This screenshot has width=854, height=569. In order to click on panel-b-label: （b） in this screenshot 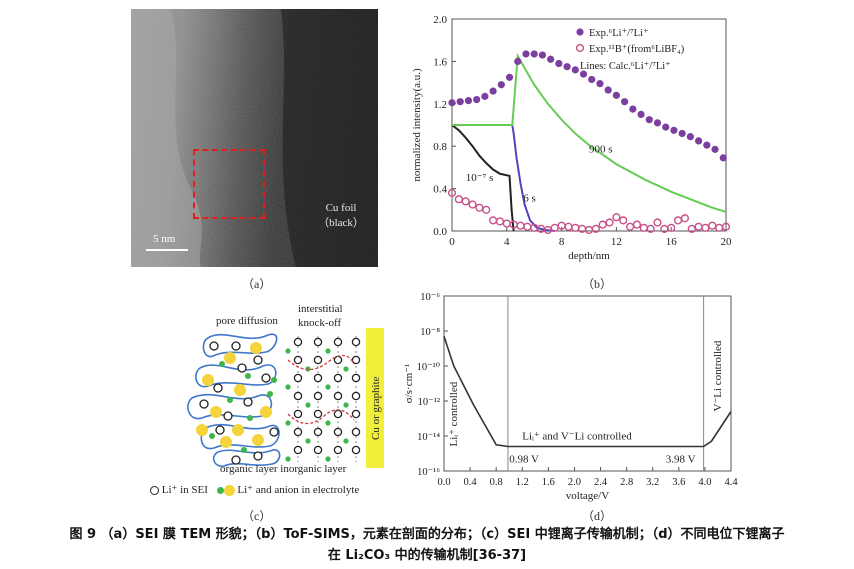, I will do `click(597, 284)`.